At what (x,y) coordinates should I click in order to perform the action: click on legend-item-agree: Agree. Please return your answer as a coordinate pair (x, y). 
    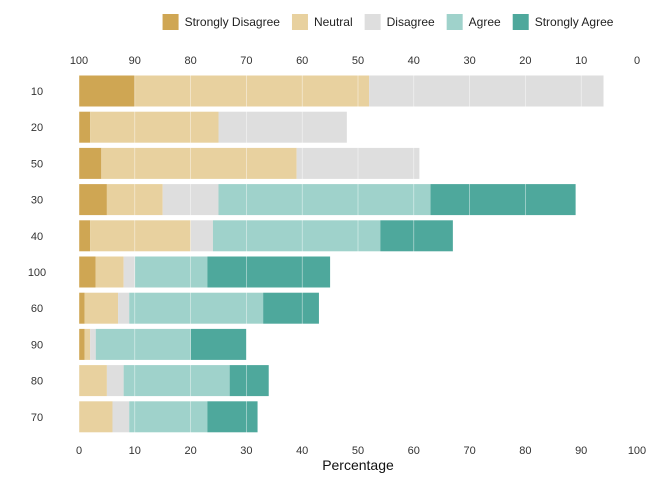
    Looking at the image, I should click on (473, 22).